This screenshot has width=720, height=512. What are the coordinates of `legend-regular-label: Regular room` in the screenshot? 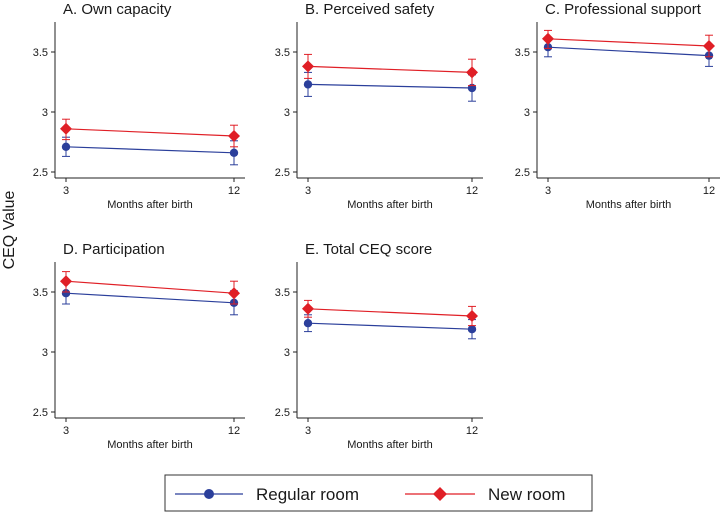 It's located at (307, 494).